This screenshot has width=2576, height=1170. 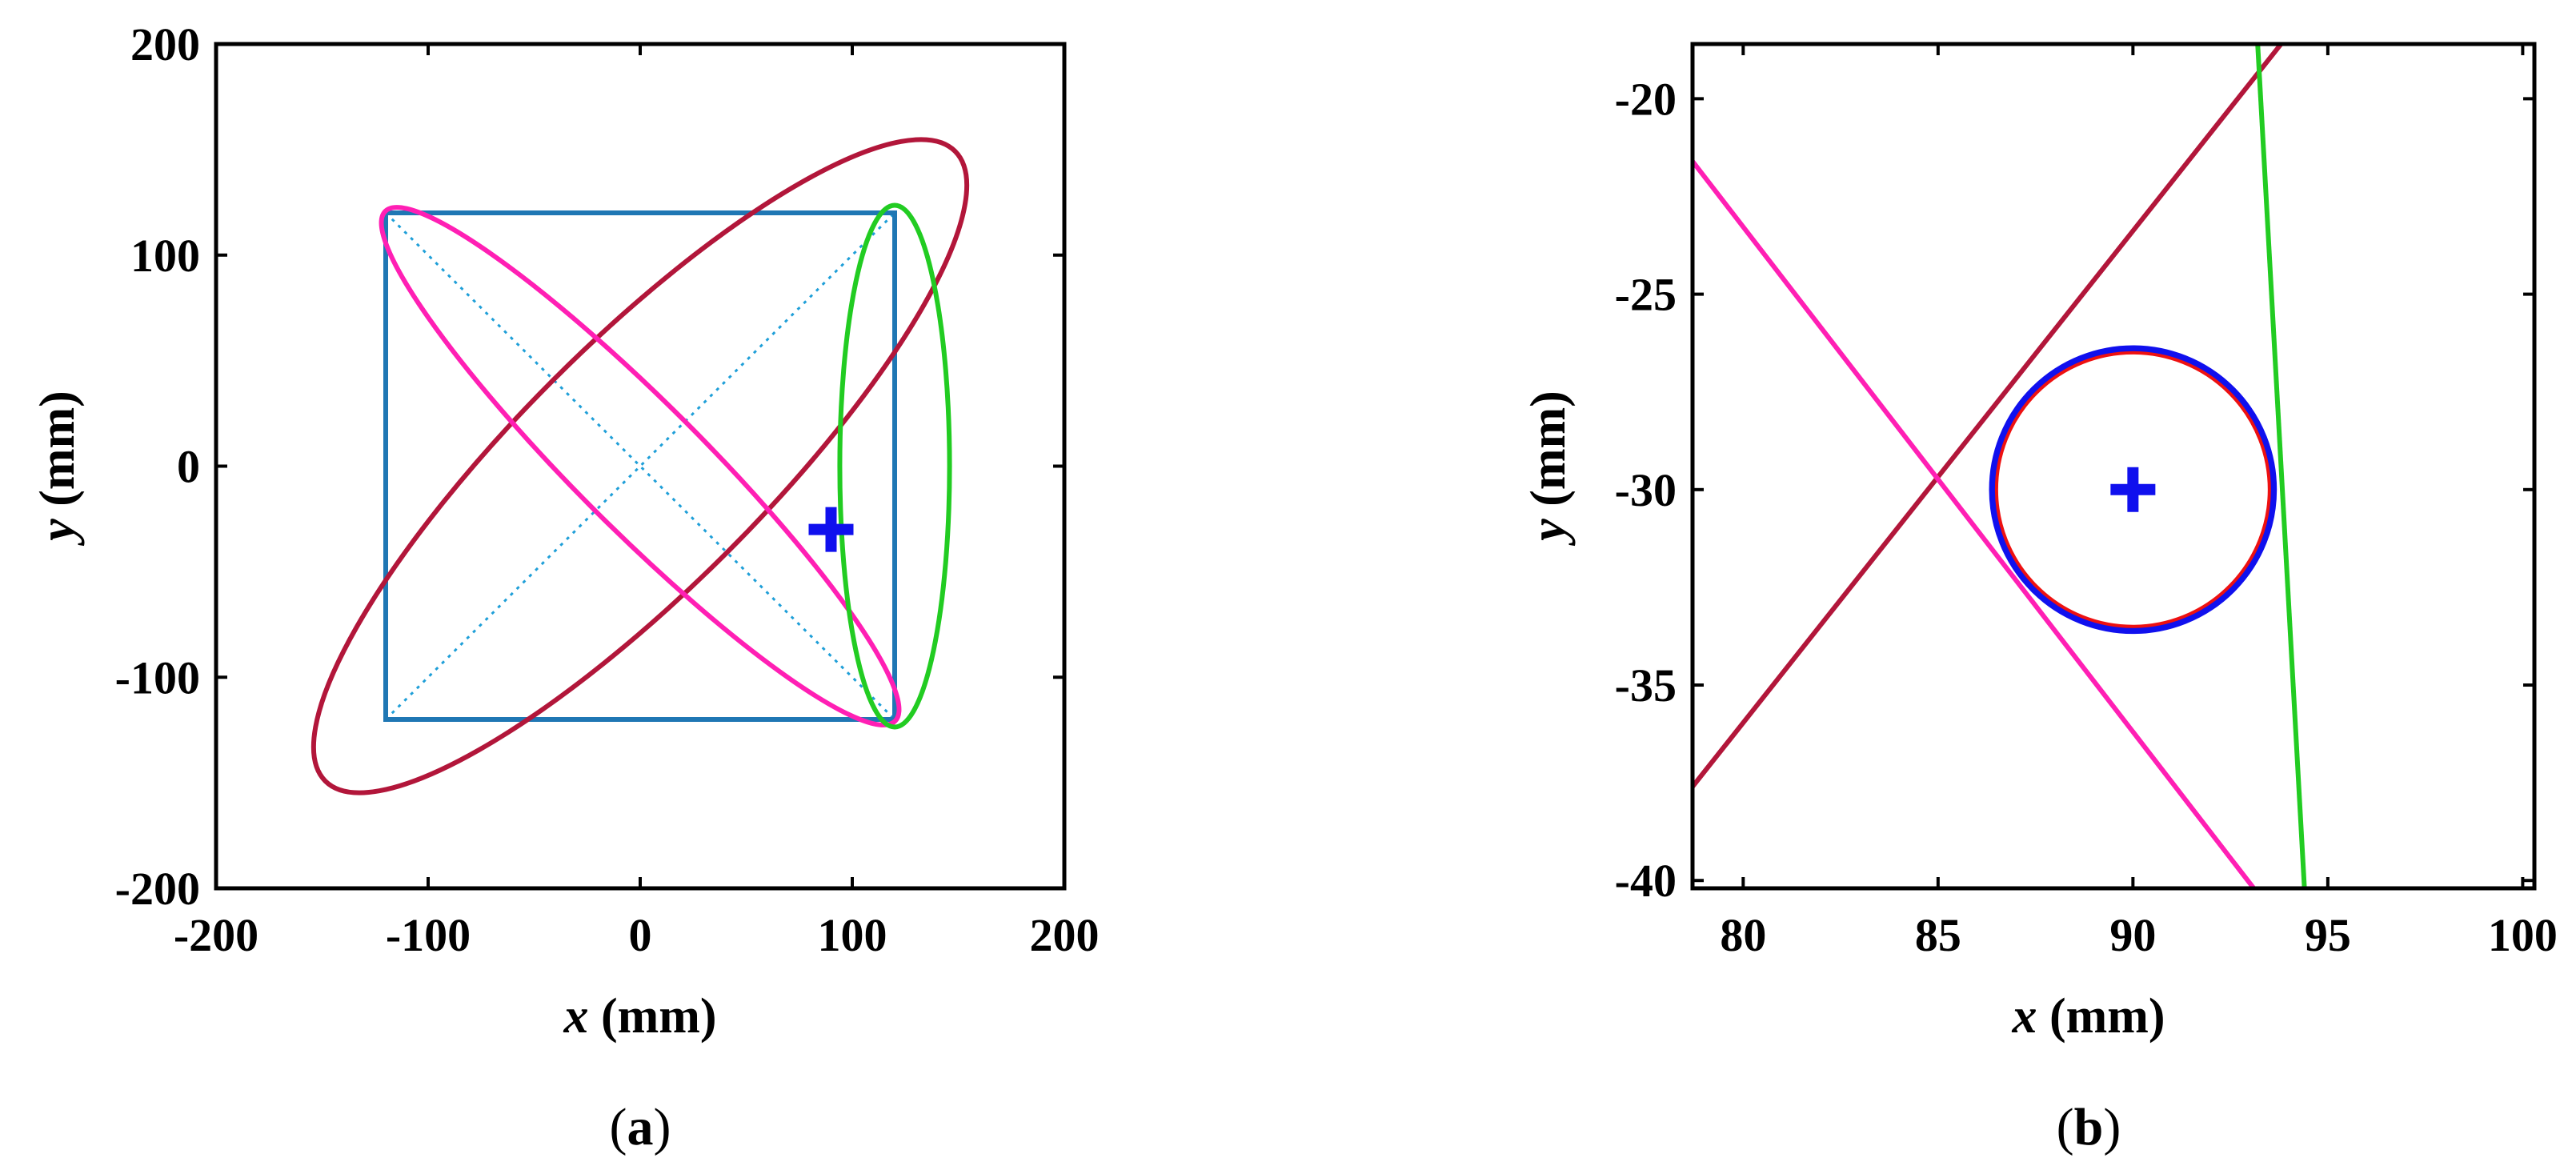 I want to click on red-circle, so click(x=2132, y=489).